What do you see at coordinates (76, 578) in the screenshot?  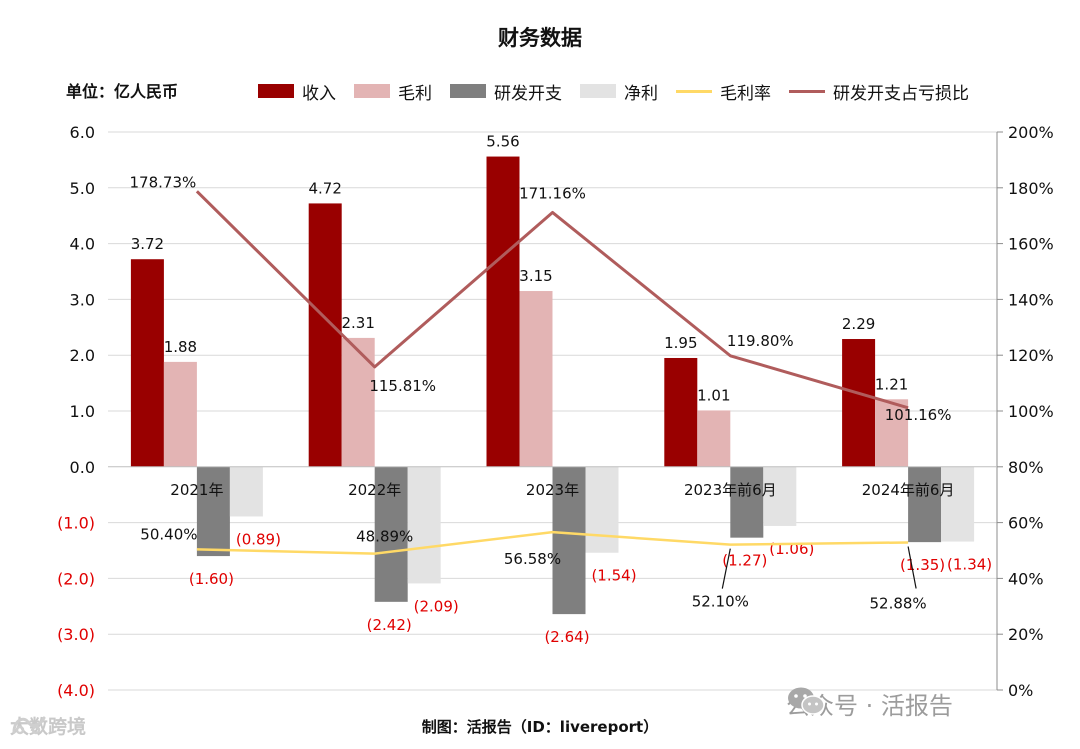 I see `y-left-tick-label: (2.0)` at bounding box center [76, 578].